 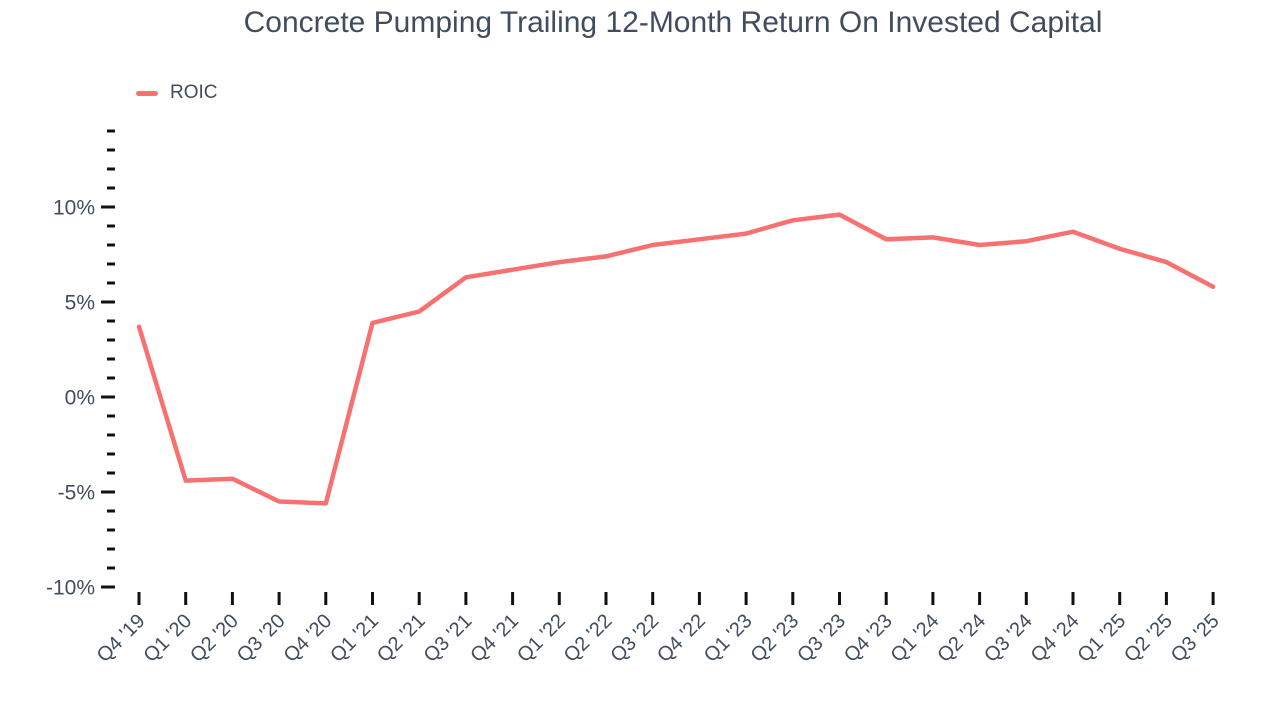 What do you see at coordinates (354, 638) in the screenshot?
I see `x-axis-label: Q1 '21` at bounding box center [354, 638].